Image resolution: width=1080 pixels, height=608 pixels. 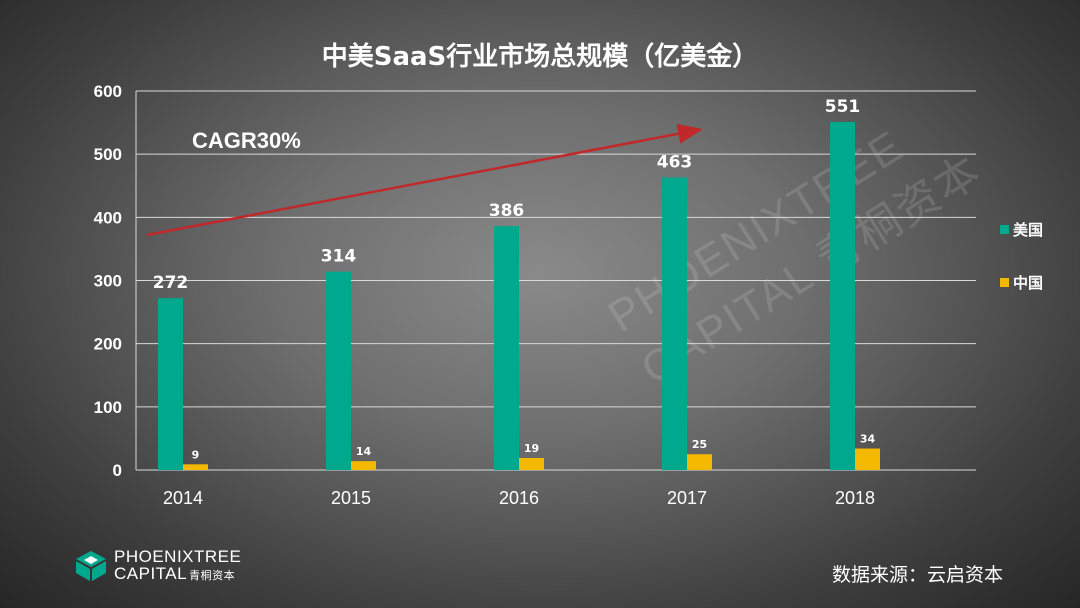 I want to click on y-tick-label: 0, so click(x=117, y=470).